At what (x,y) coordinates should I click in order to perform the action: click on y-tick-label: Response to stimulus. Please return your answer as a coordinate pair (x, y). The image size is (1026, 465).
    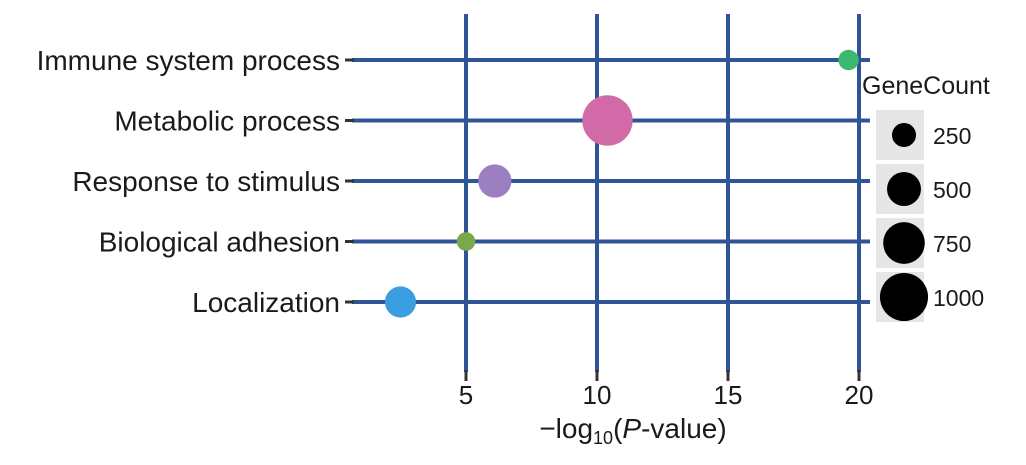
    Looking at the image, I should click on (206, 181).